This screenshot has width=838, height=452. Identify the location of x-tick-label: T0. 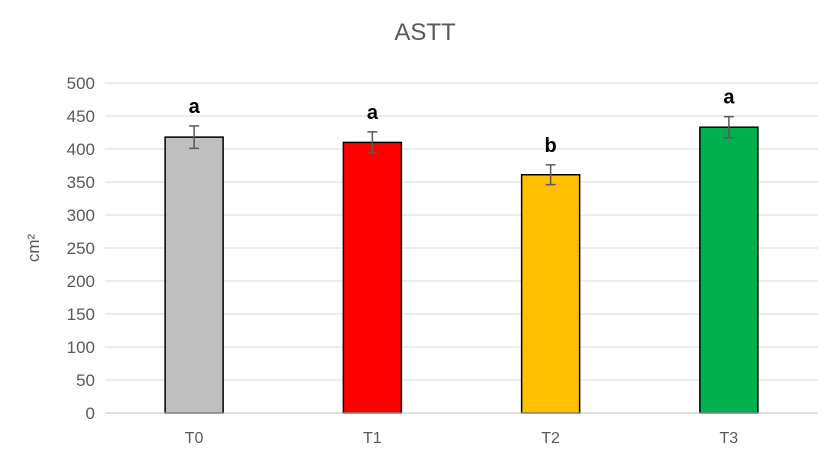
(194, 438).